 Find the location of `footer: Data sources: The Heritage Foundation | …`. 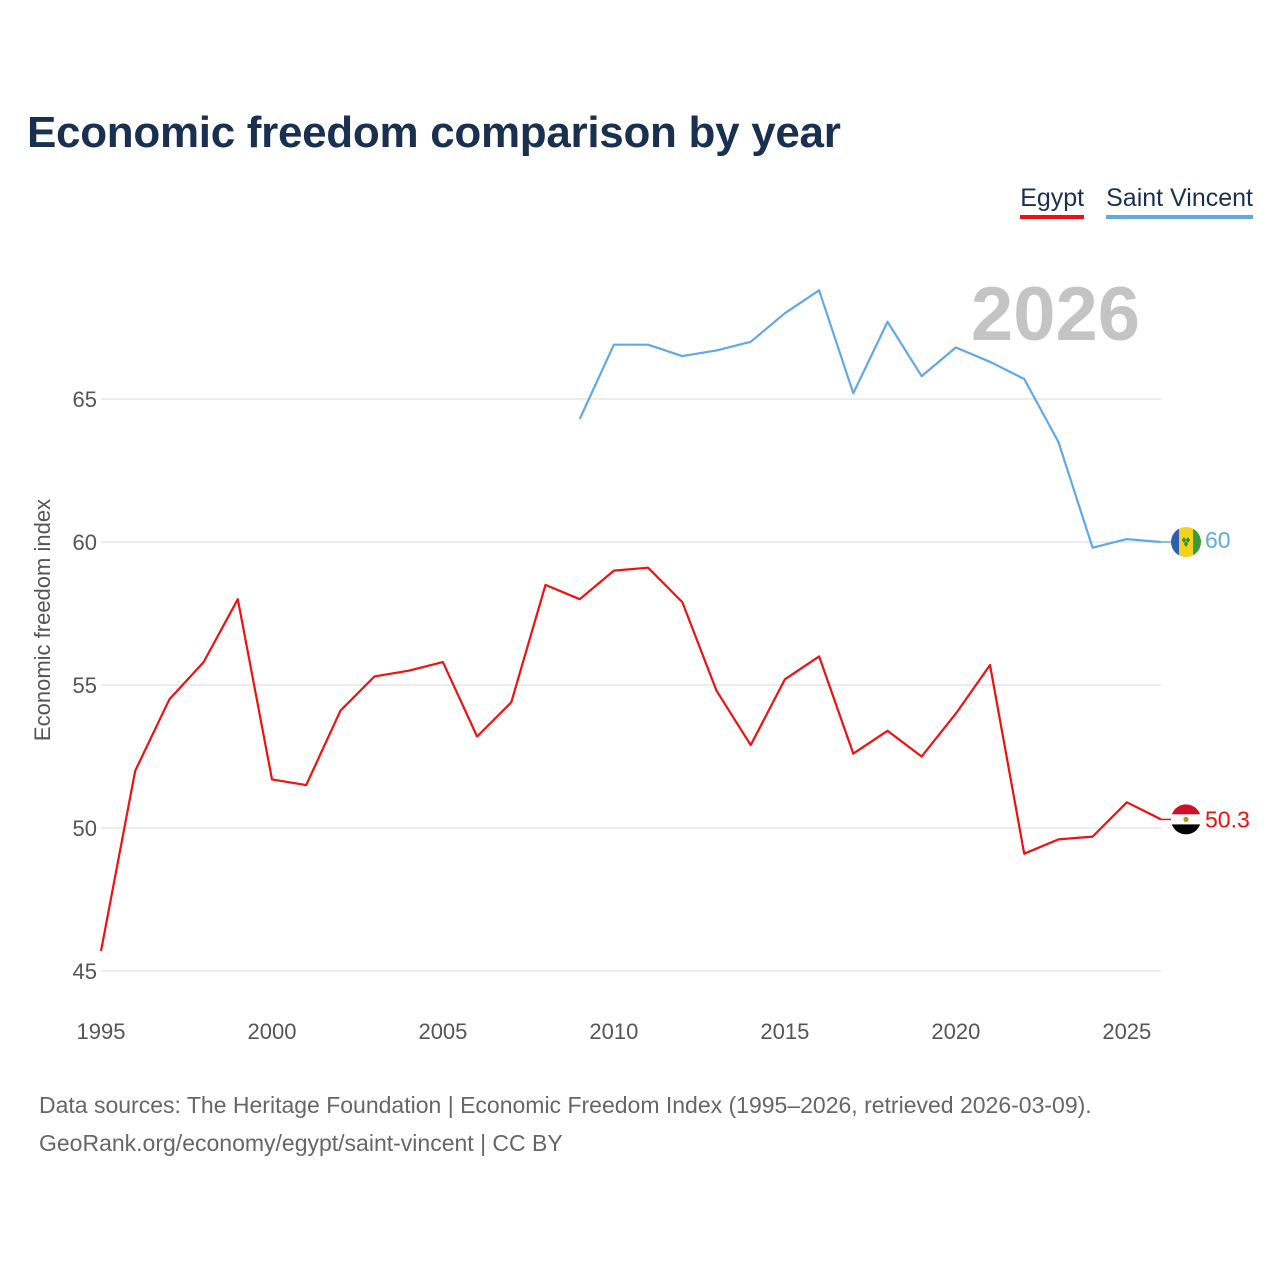

footer: Data sources: The Heritage Foundation | … is located at coordinates (565, 1124).